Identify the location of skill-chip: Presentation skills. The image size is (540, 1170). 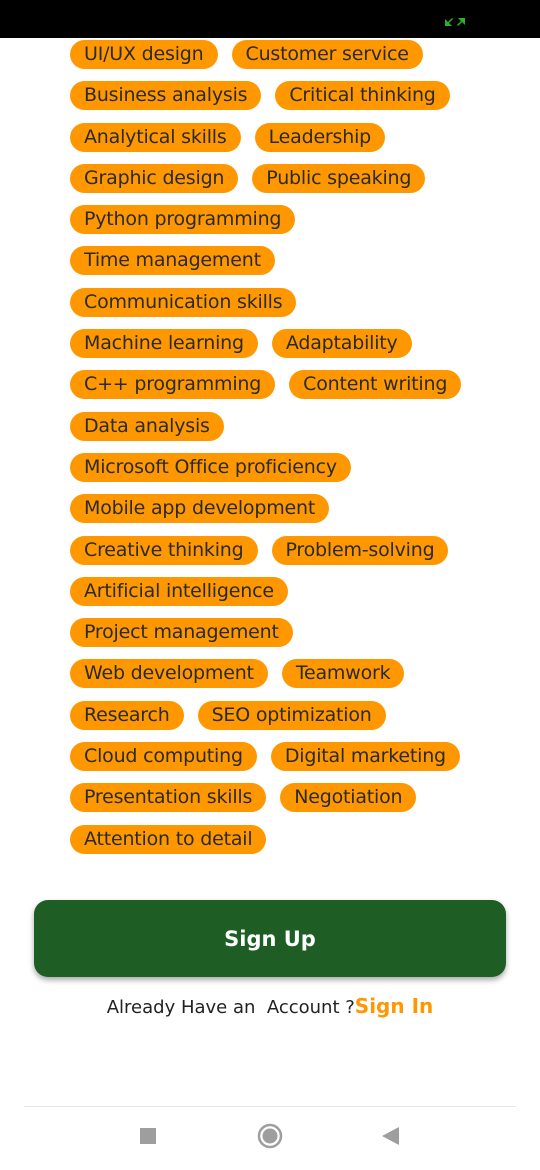
(168, 798).